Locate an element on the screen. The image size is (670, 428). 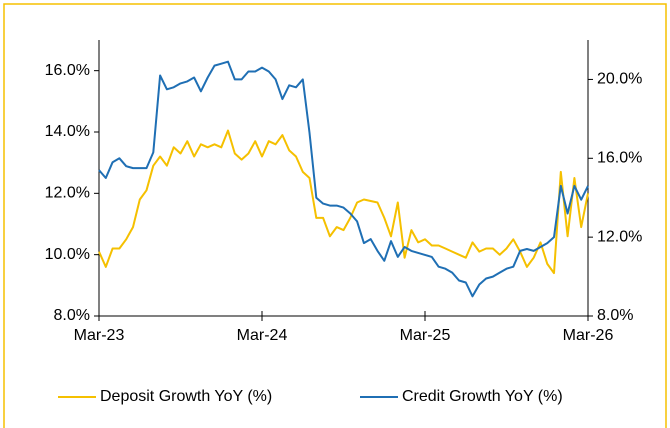
legend-label: Credit Growth YoY (%) is located at coordinates (482, 396).